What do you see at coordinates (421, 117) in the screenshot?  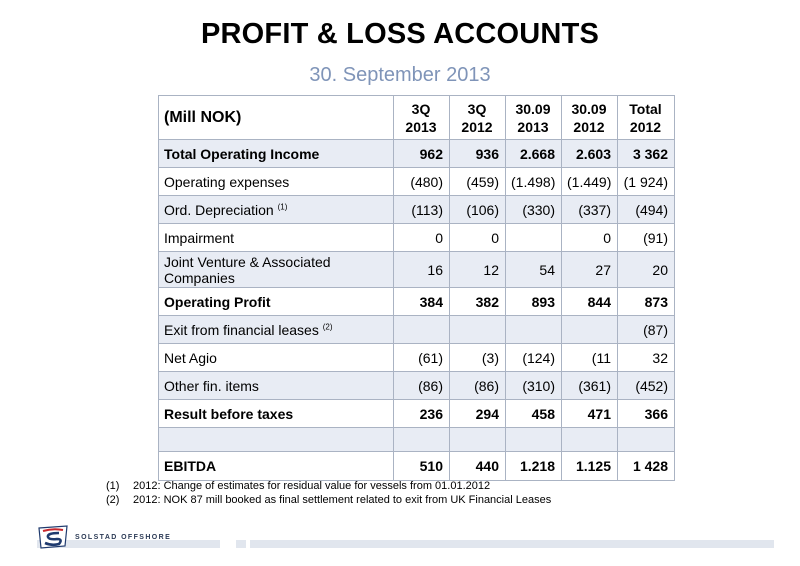 I see `column-header: 3Q 2013` at bounding box center [421, 117].